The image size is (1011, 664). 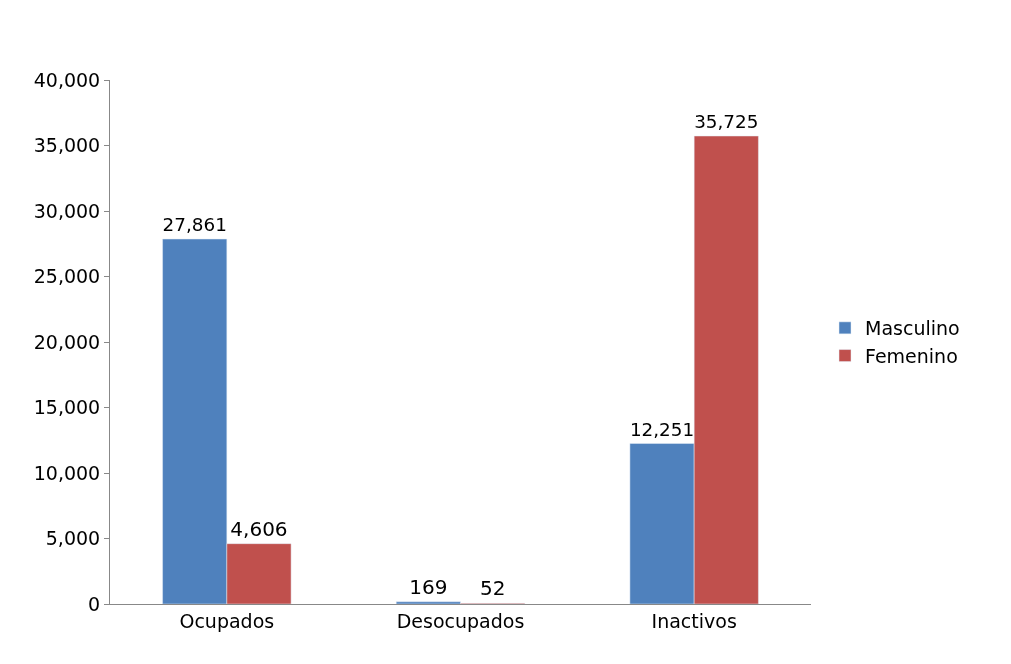 I want to click on y-tick-label: 30,000, so click(x=67, y=210).